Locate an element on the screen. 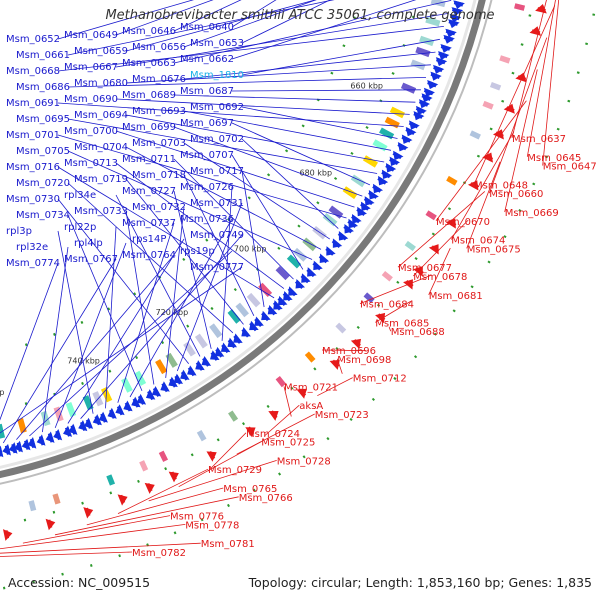  reverse-gene-label: Msm_0728 is located at coordinates (304, 461).